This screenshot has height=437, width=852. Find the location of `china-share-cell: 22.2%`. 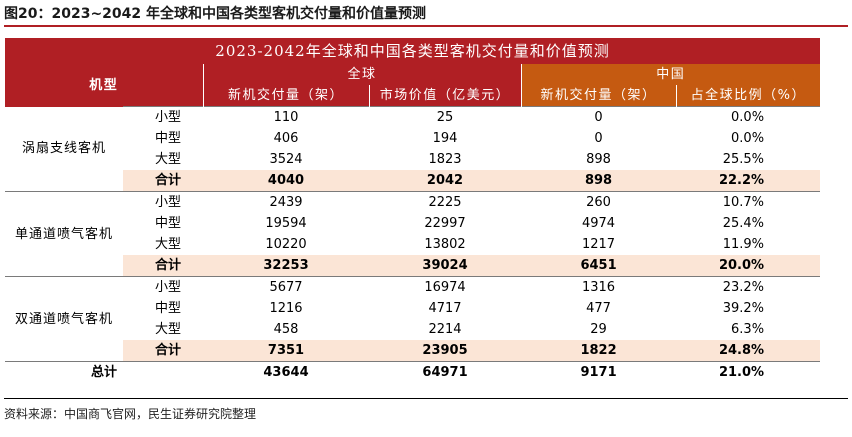

china-share-cell: 22.2% is located at coordinates (748, 181).